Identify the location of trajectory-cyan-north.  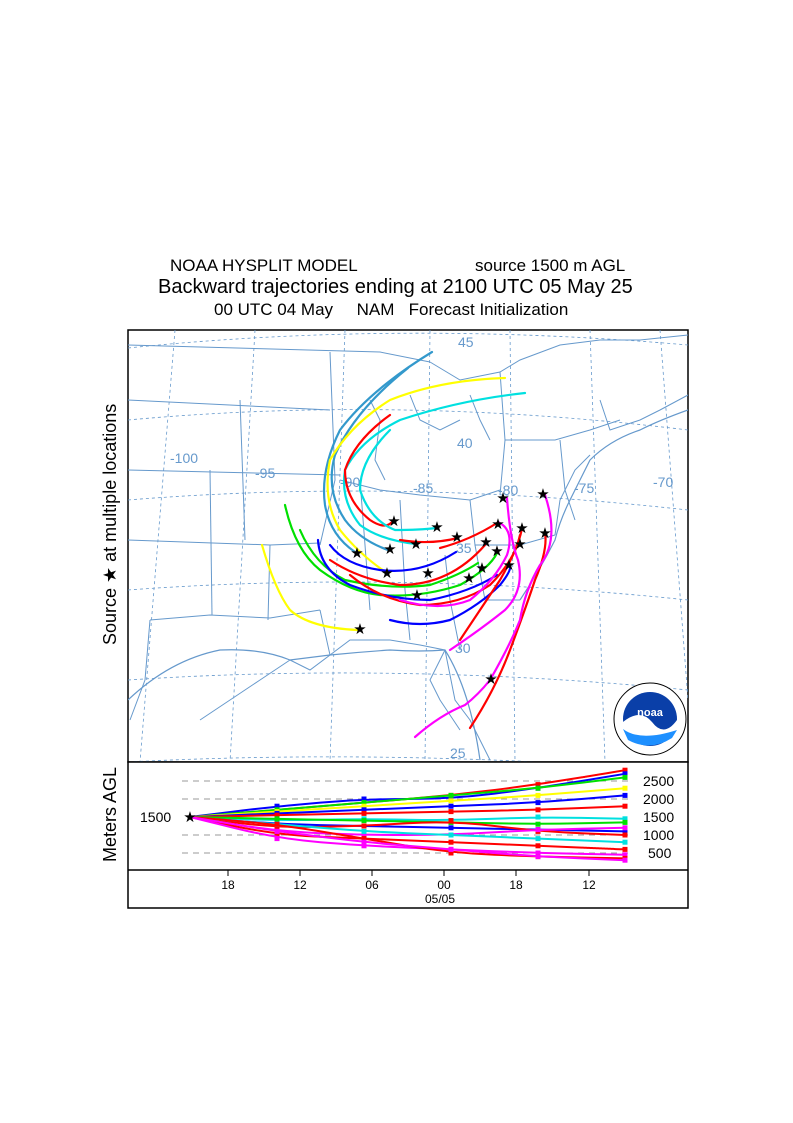
(434, 468).